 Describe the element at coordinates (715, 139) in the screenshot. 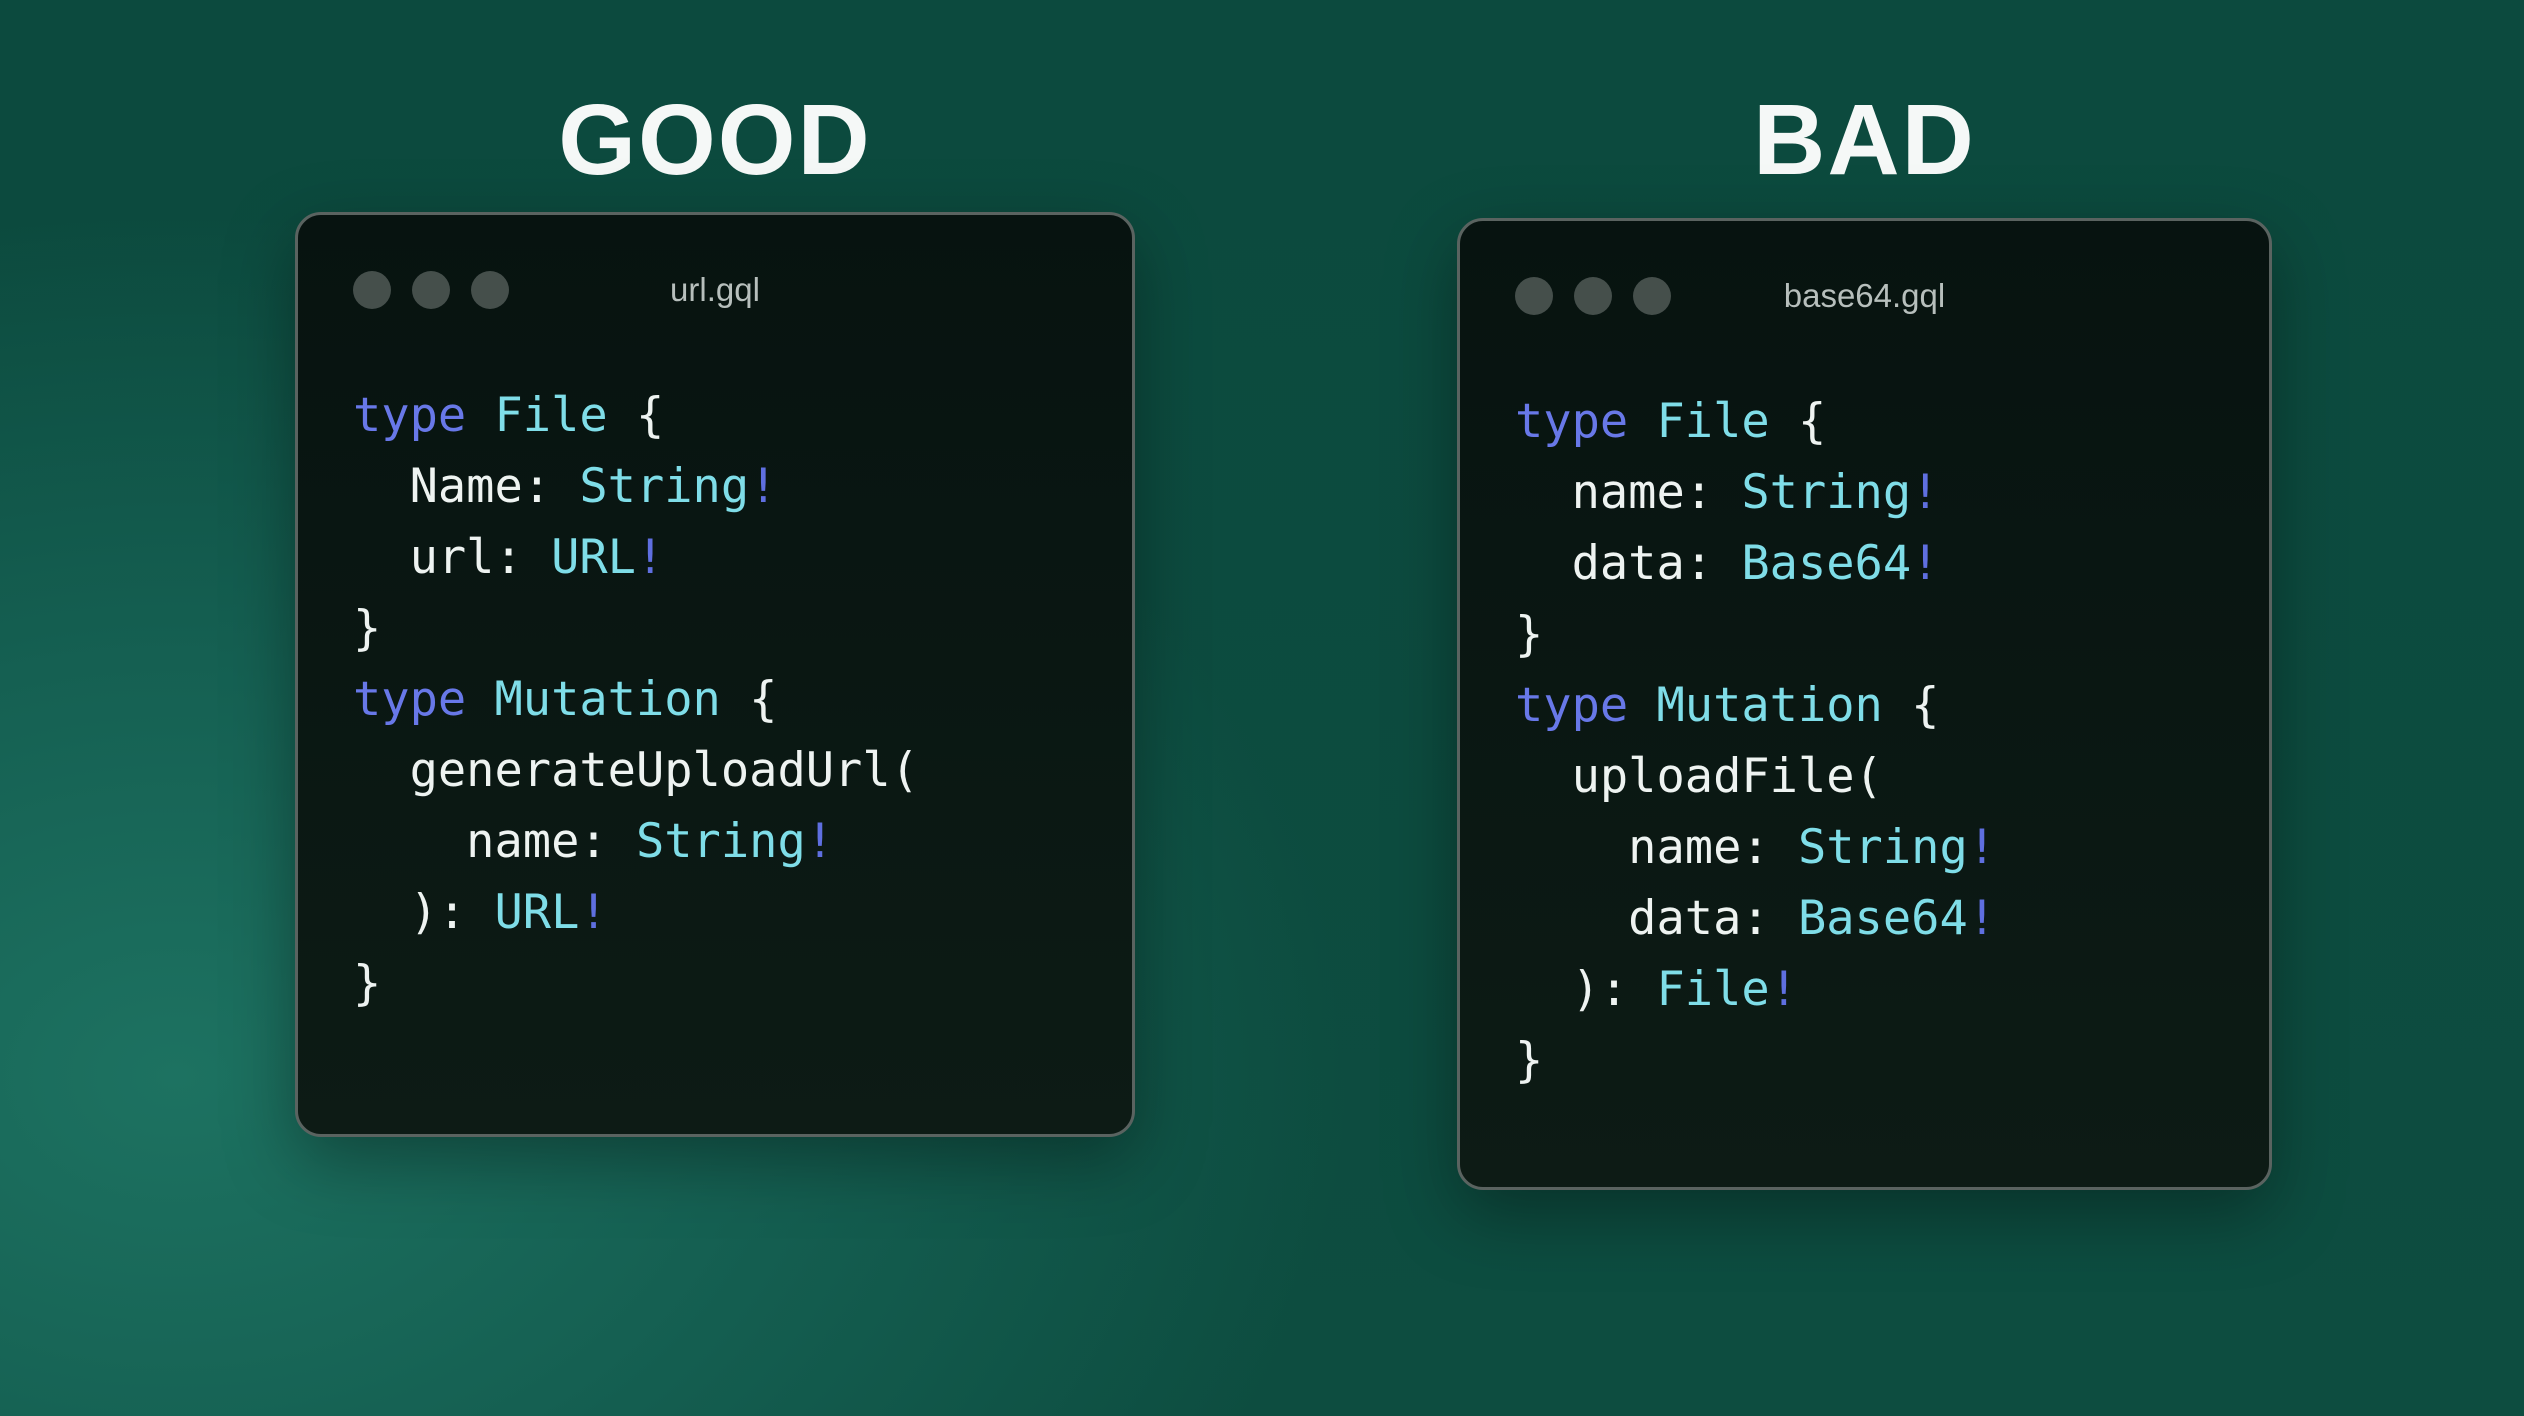

I see `good-heading: GOOD` at that location.